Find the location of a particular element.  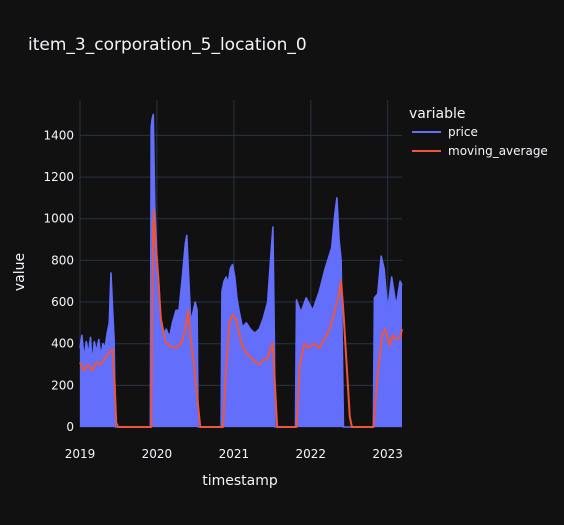

x-tick-label: 2023 is located at coordinates (387, 454).